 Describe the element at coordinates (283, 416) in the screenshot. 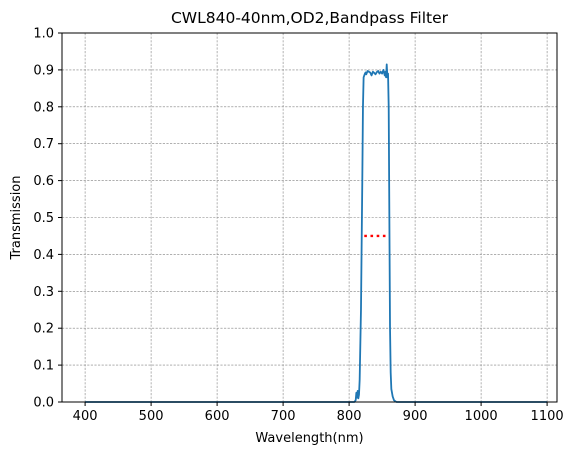

I see `x-tick-label: 700` at that location.